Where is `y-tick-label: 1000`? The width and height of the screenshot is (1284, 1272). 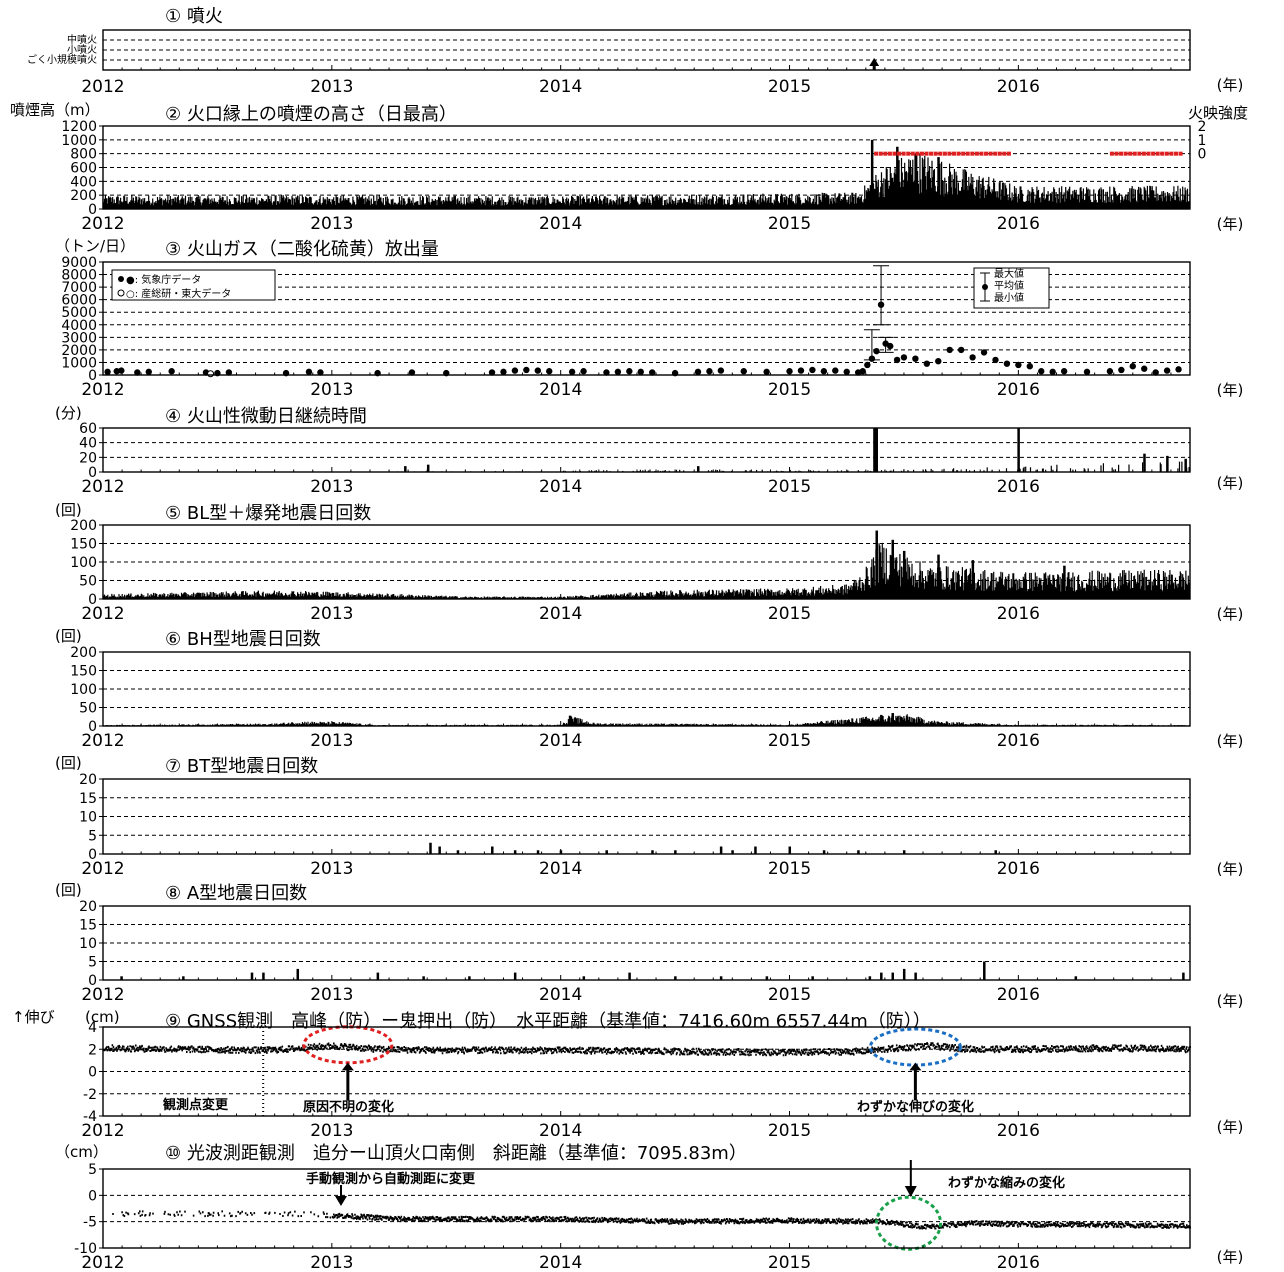
y-tick-label: 1000 is located at coordinates (79, 363).